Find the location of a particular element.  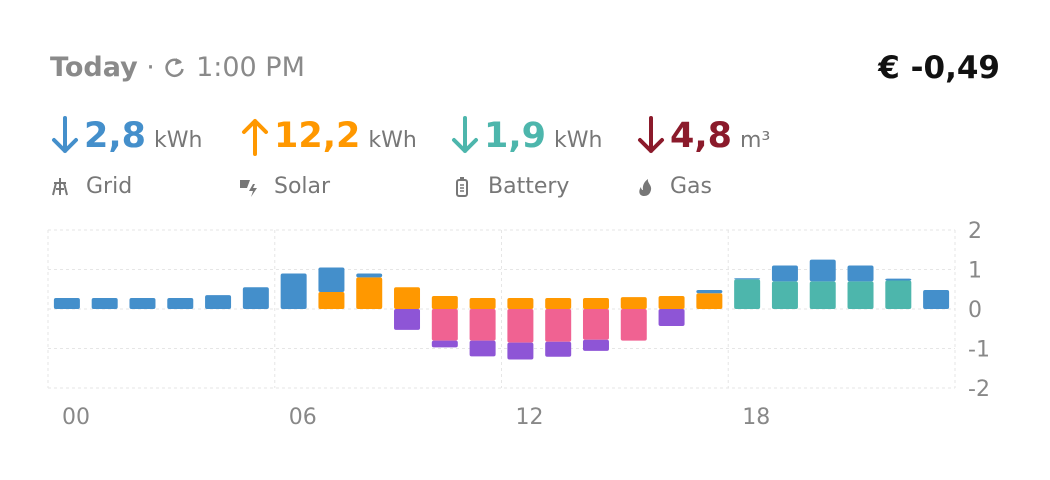

x-tick-label: 06 is located at coordinates (303, 417).